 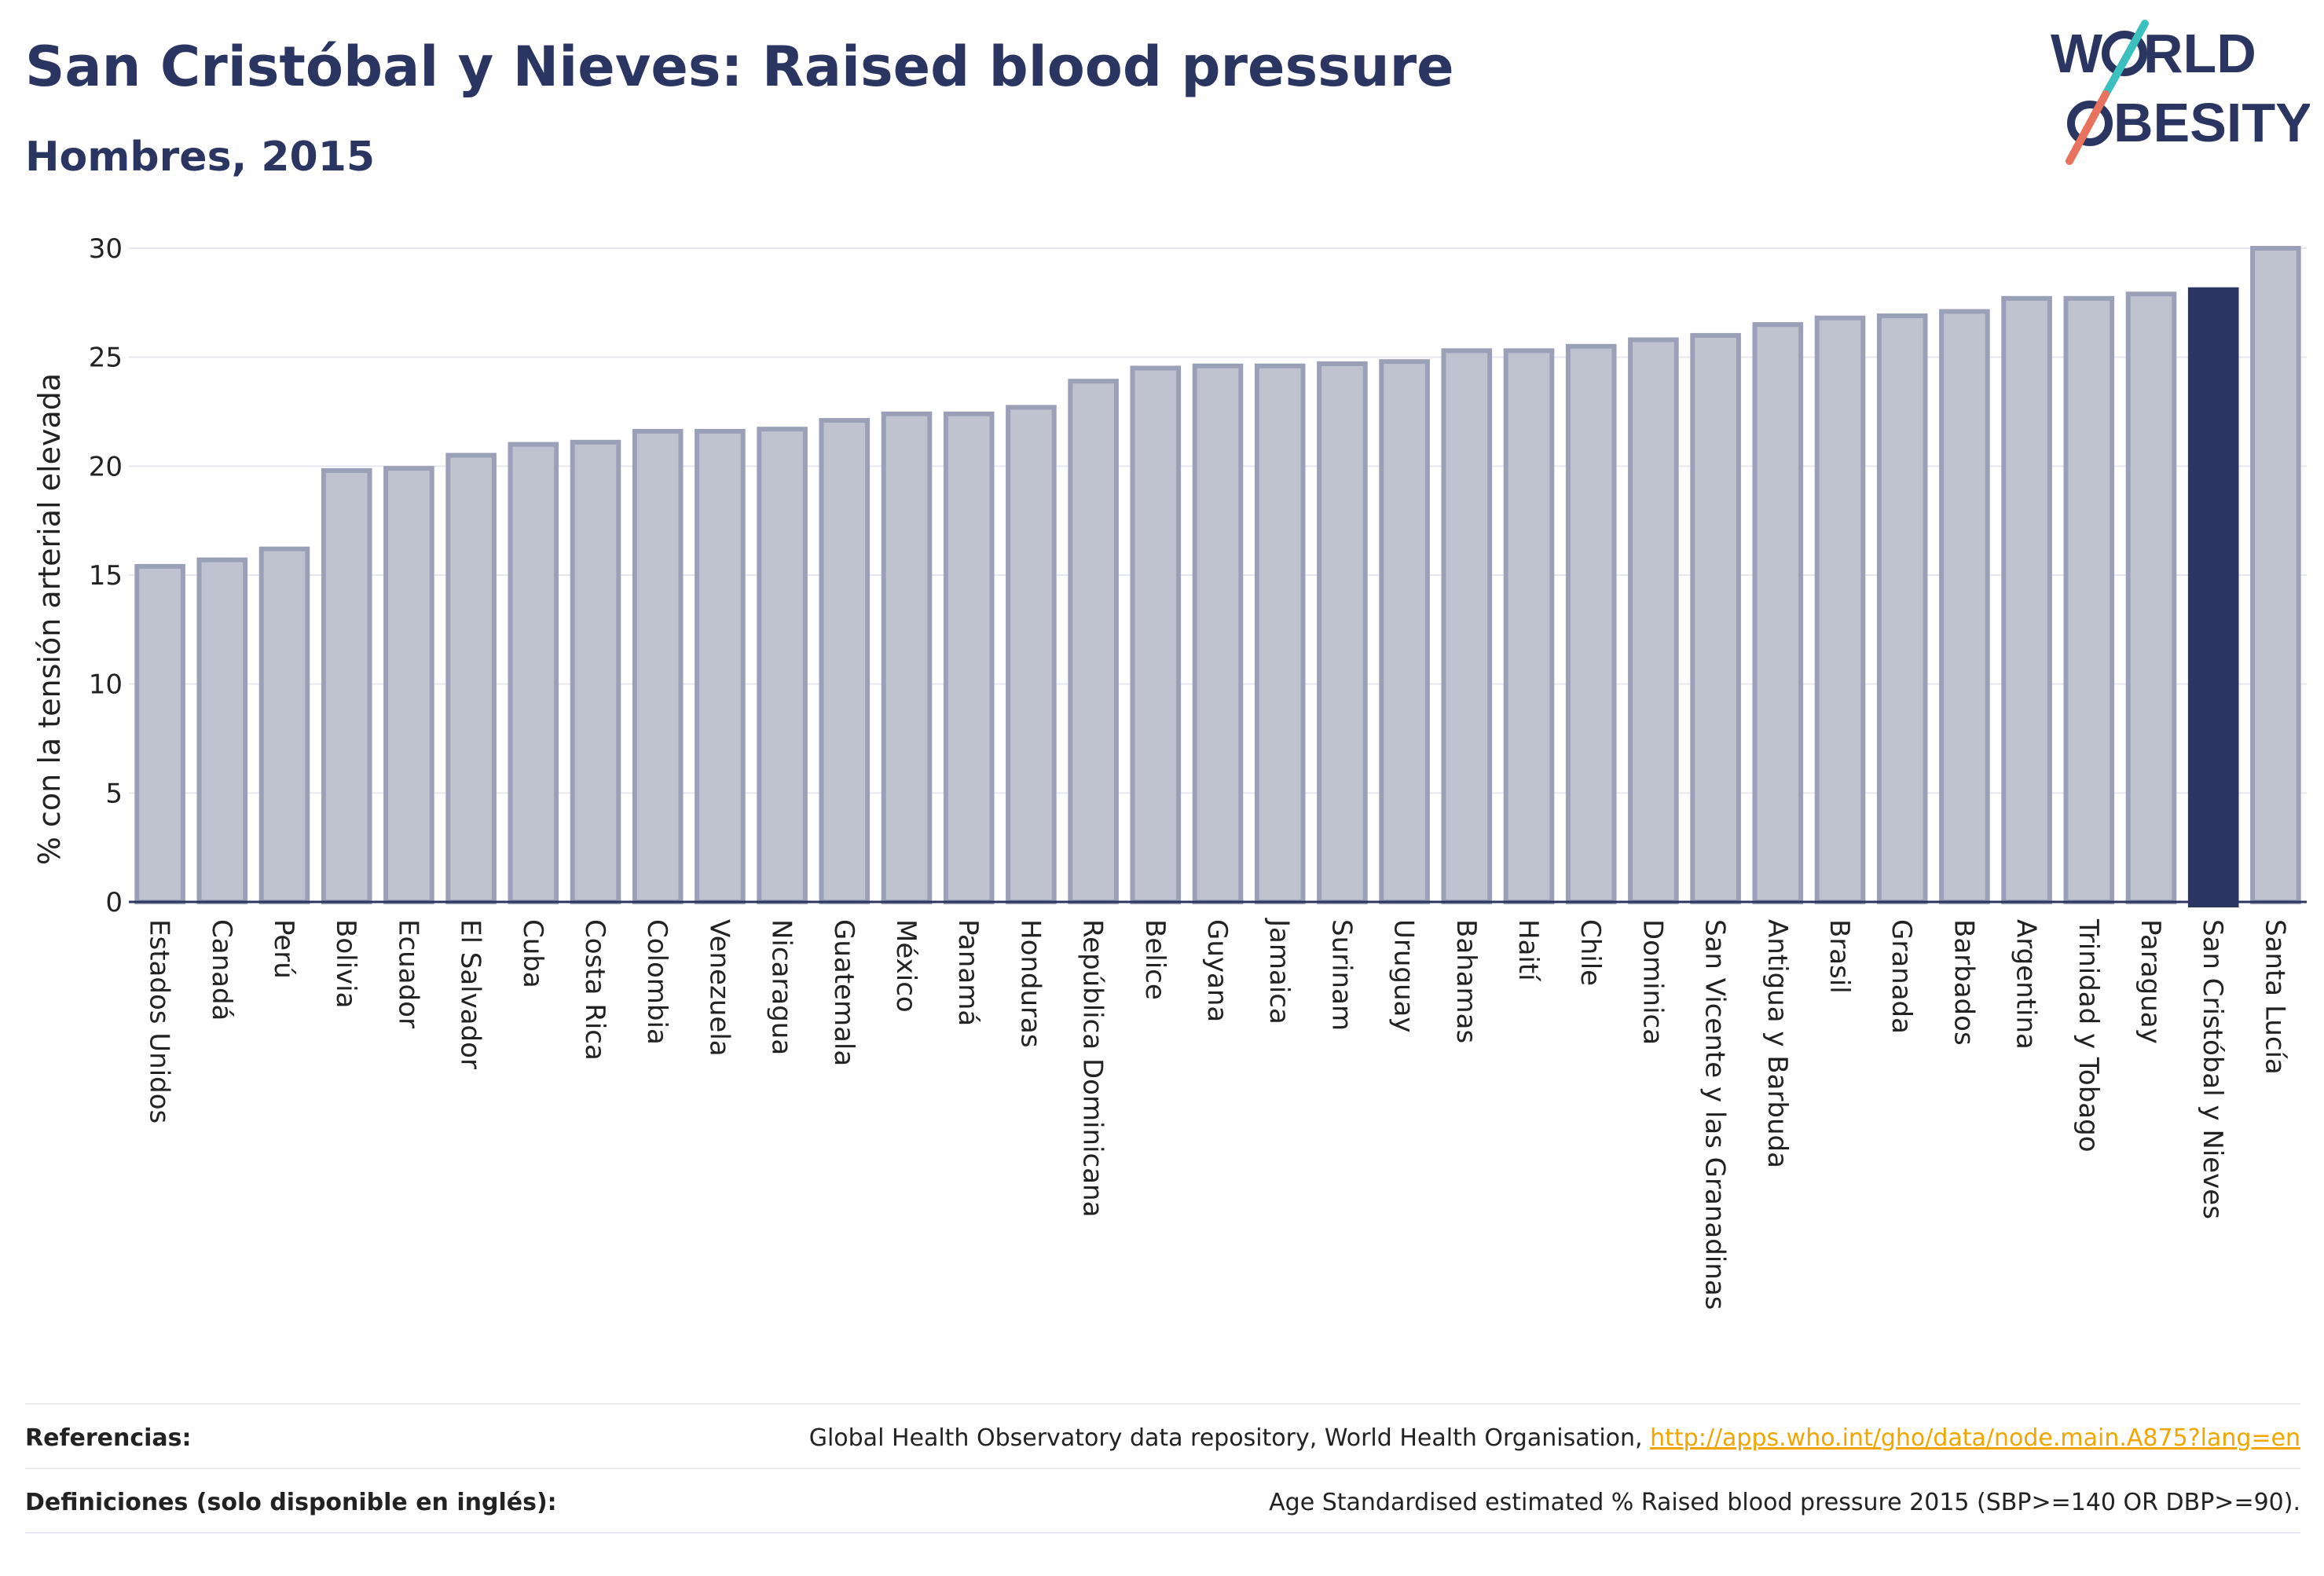 What do you see at coordinates (1031, 654) in the screenshot?
I see `bar-honduras` at bounding box center [1031, 654].